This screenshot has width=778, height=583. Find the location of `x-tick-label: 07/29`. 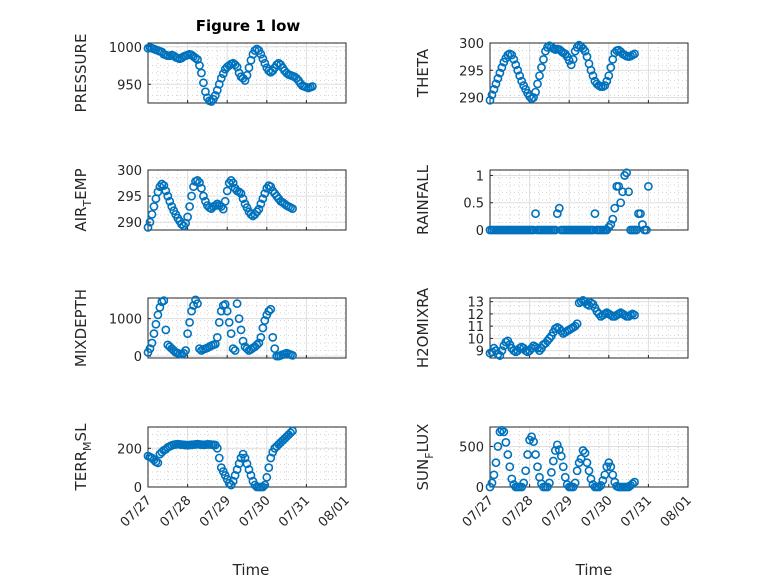

x-tick-label: 07/29 is located at coordinates (557, 511).